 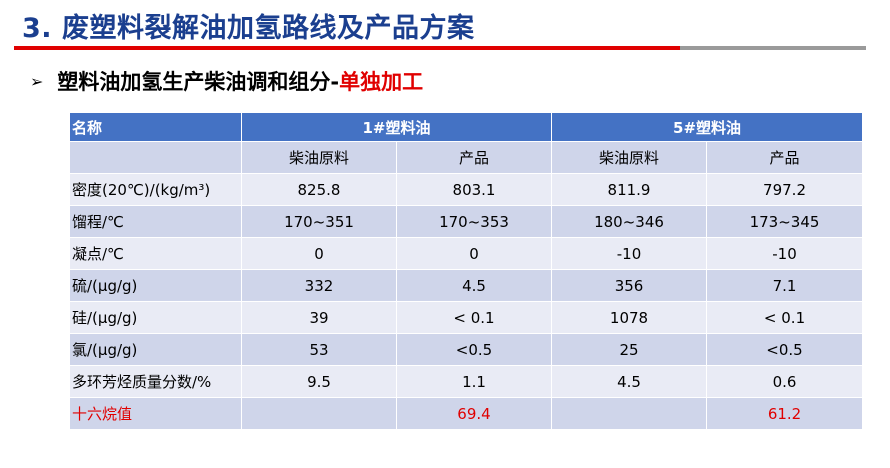 I want to click on table-cell: 1.1, so click(x=474, y=381).